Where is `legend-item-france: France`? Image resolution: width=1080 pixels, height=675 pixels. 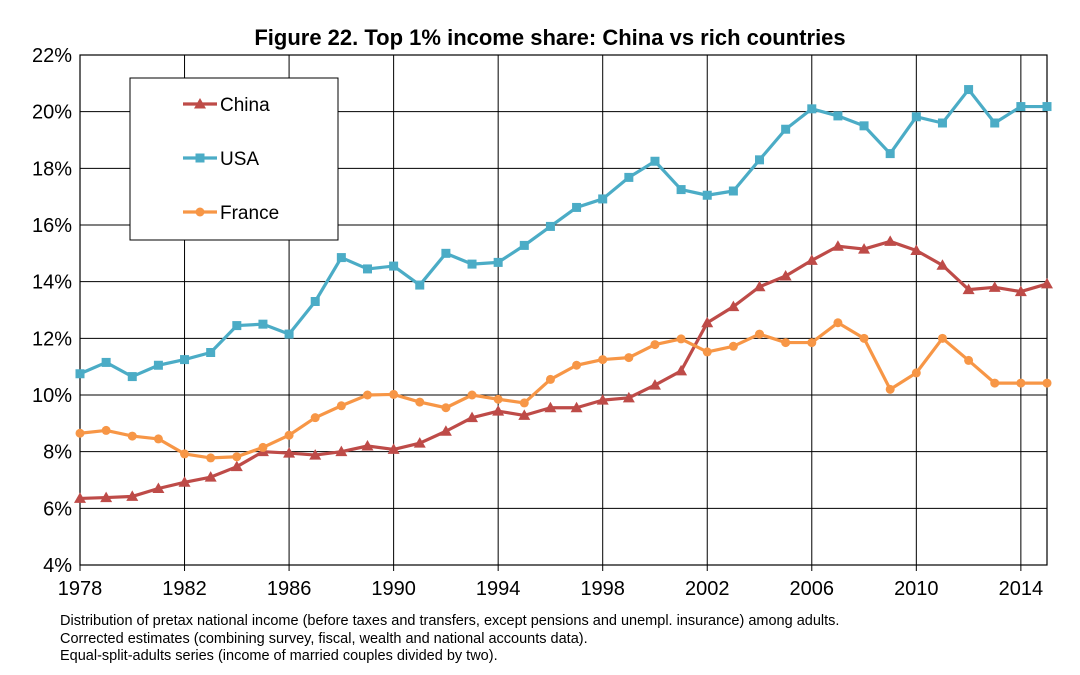 legend-item-france: France is located at coordinates (231, 213).